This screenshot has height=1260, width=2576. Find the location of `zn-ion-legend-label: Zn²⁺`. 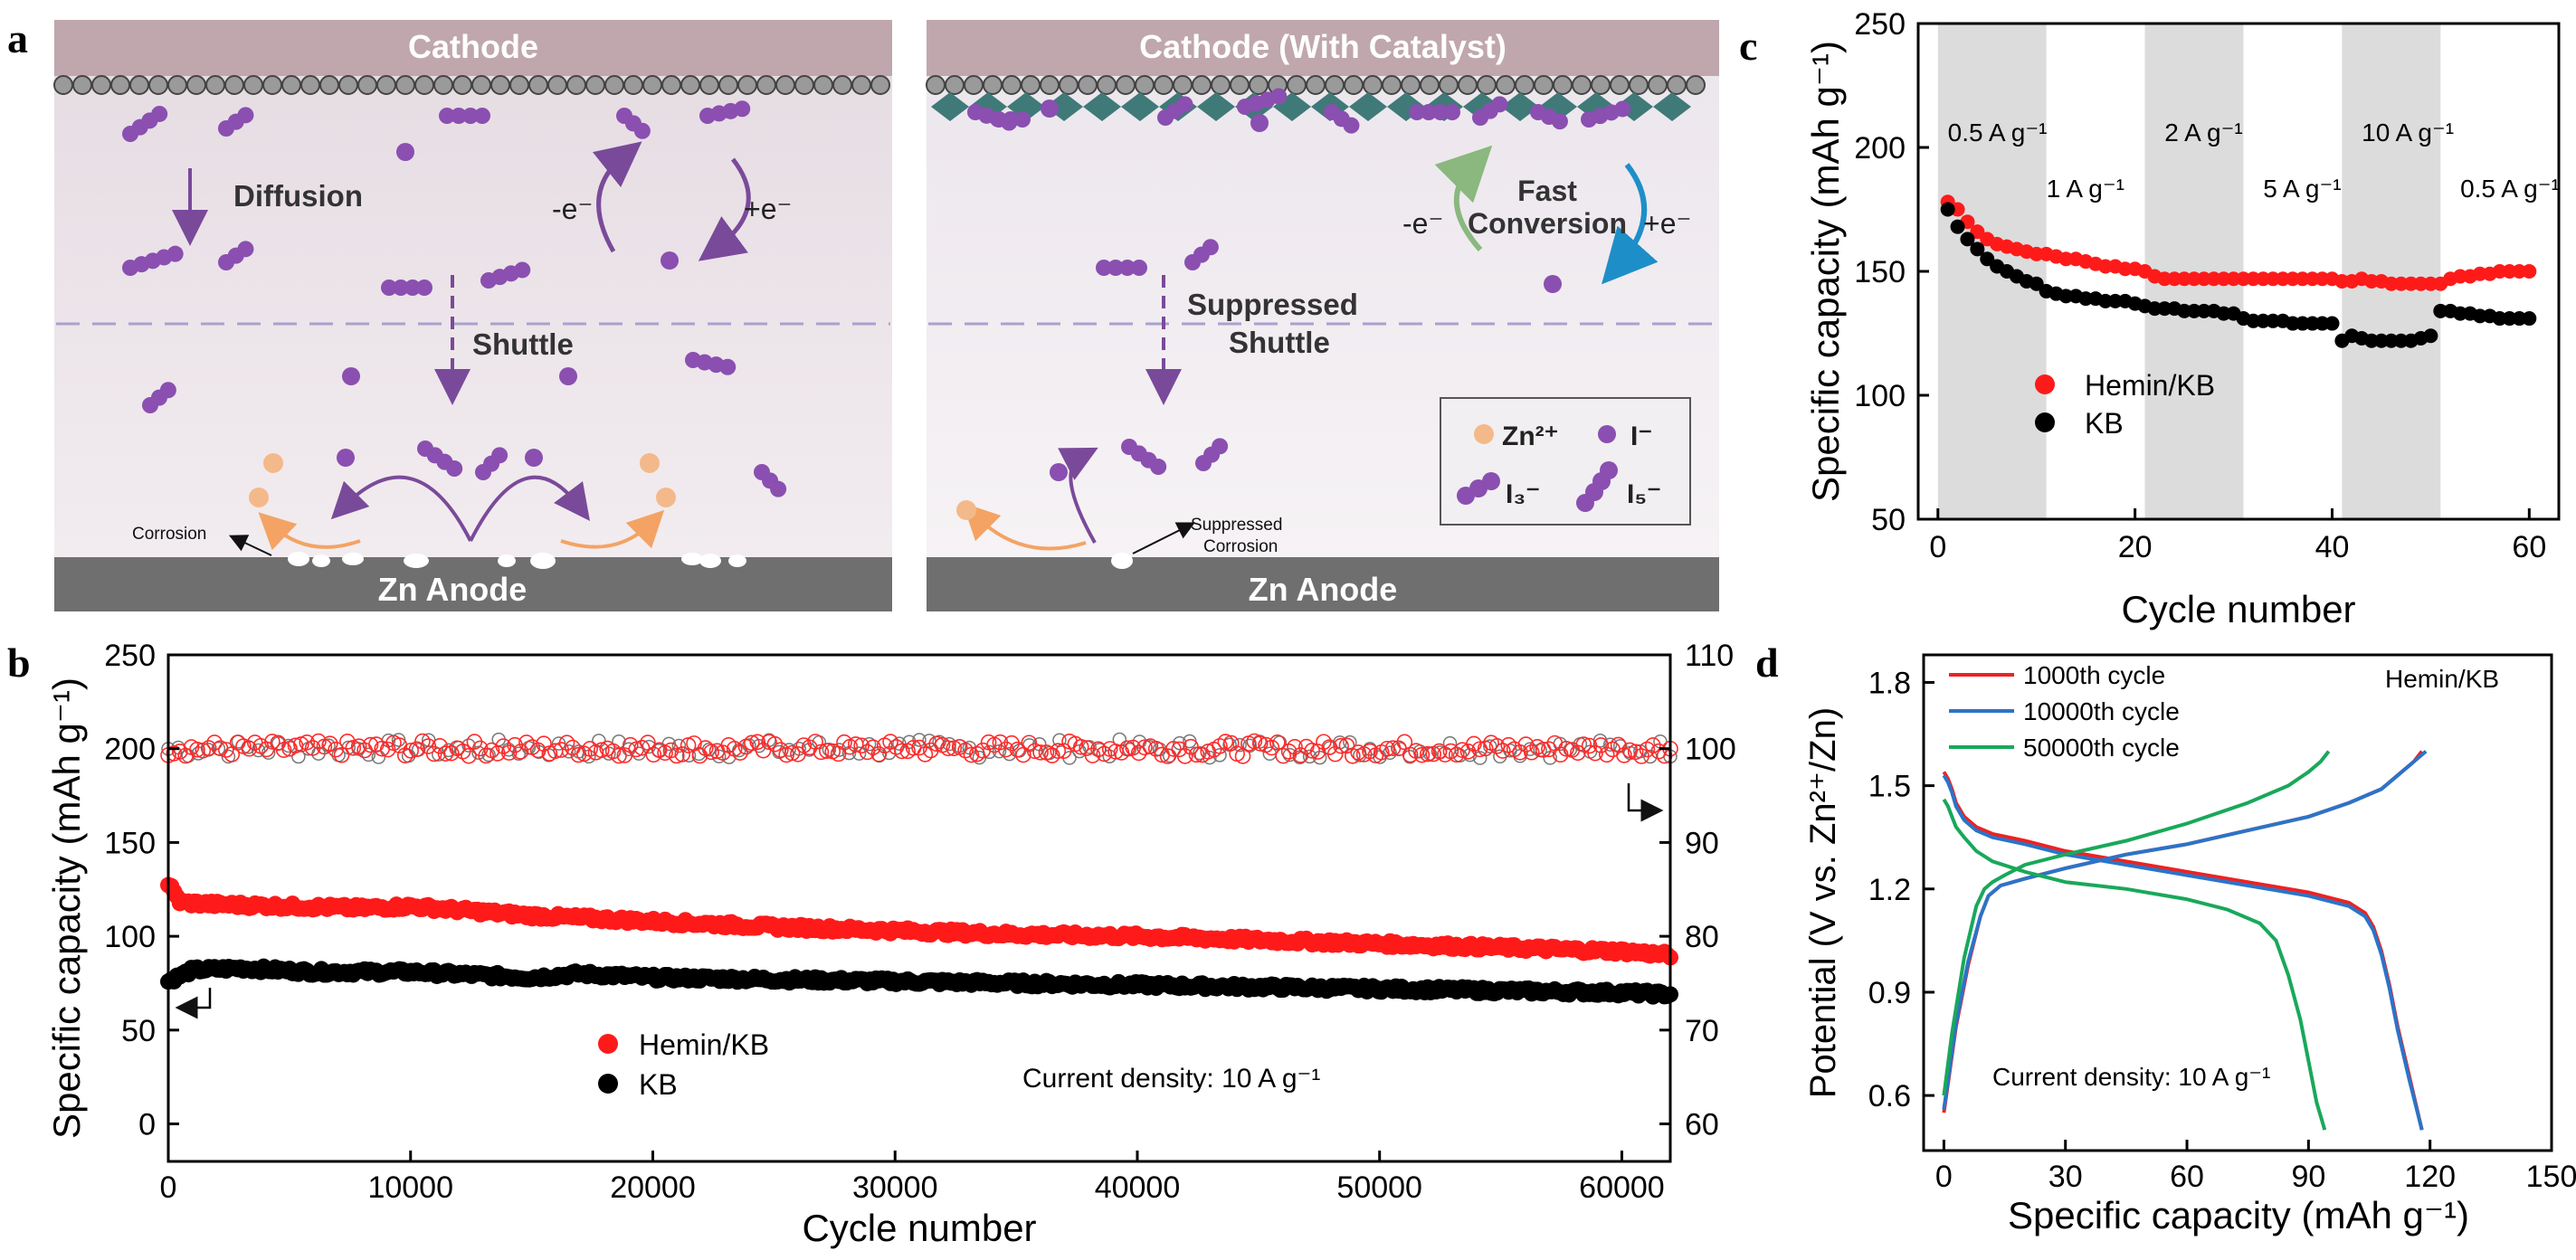

zn-ion-legend-label: Zn²⁺ is located at coordinates (1530, 437).